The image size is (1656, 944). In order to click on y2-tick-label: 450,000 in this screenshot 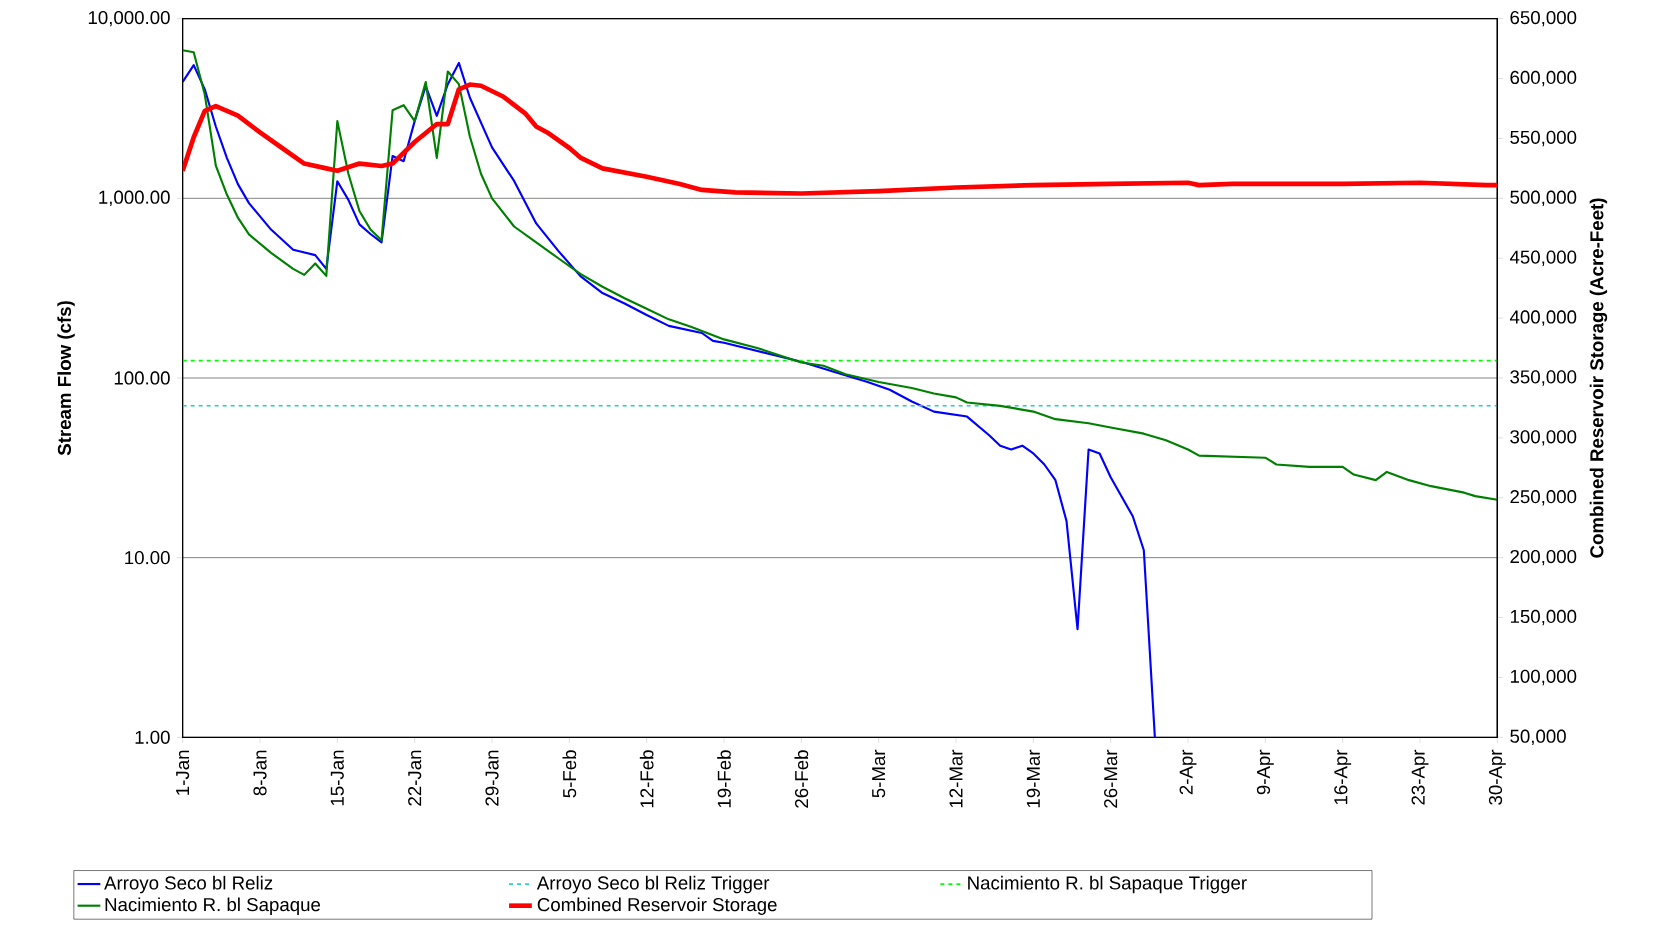, I will do `click(1543, 258)`.